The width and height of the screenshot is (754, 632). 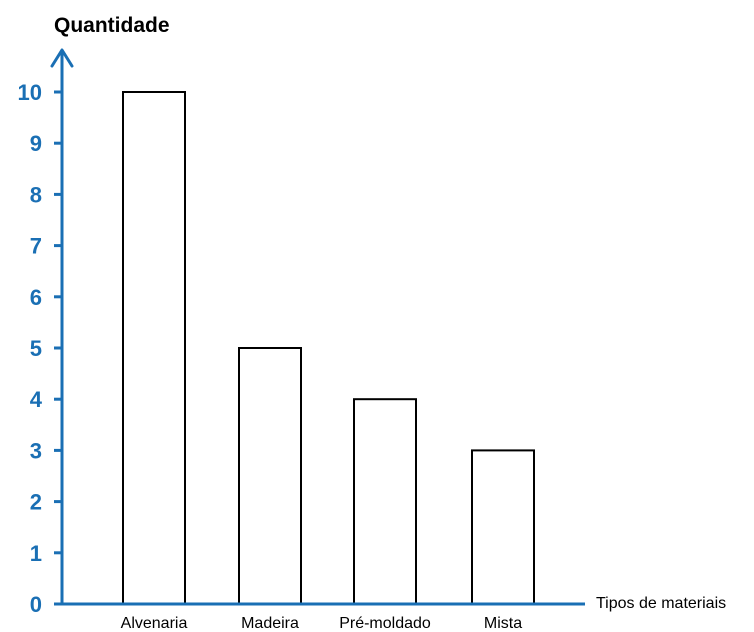 I want to click on y-tick-label: 3, so click(x=36, y=450).